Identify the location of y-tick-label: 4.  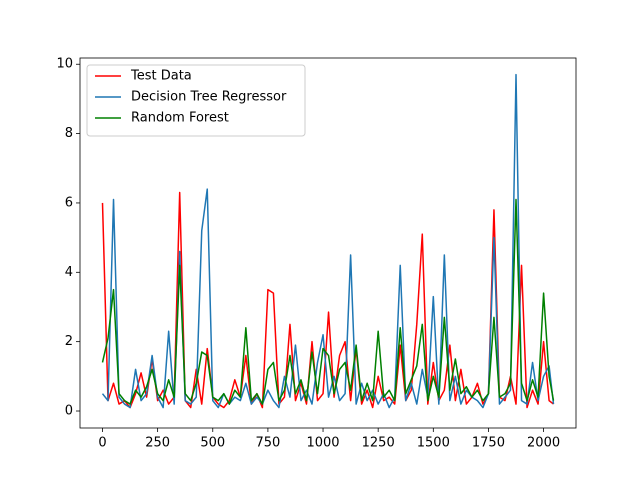
(69, 272).